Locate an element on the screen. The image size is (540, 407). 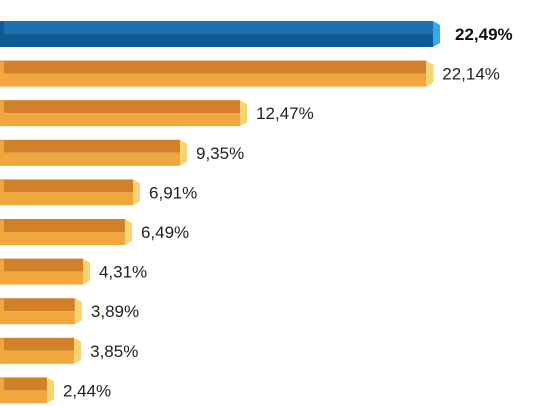
bar-6: 6,49% is located at coordinates (94, 232).